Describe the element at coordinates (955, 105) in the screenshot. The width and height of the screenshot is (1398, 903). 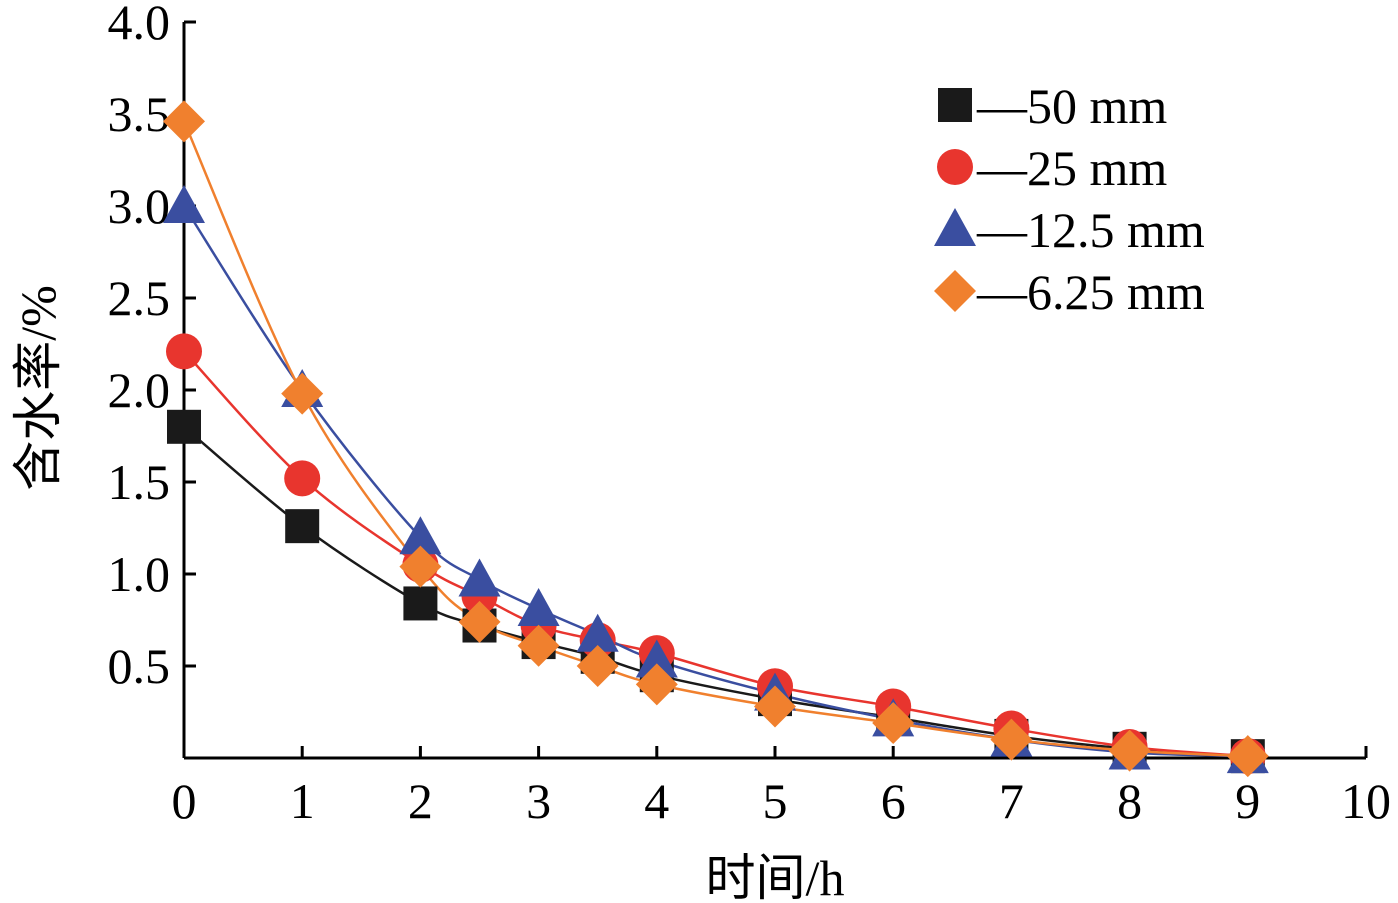
I see `legend-1-marker` at that location.